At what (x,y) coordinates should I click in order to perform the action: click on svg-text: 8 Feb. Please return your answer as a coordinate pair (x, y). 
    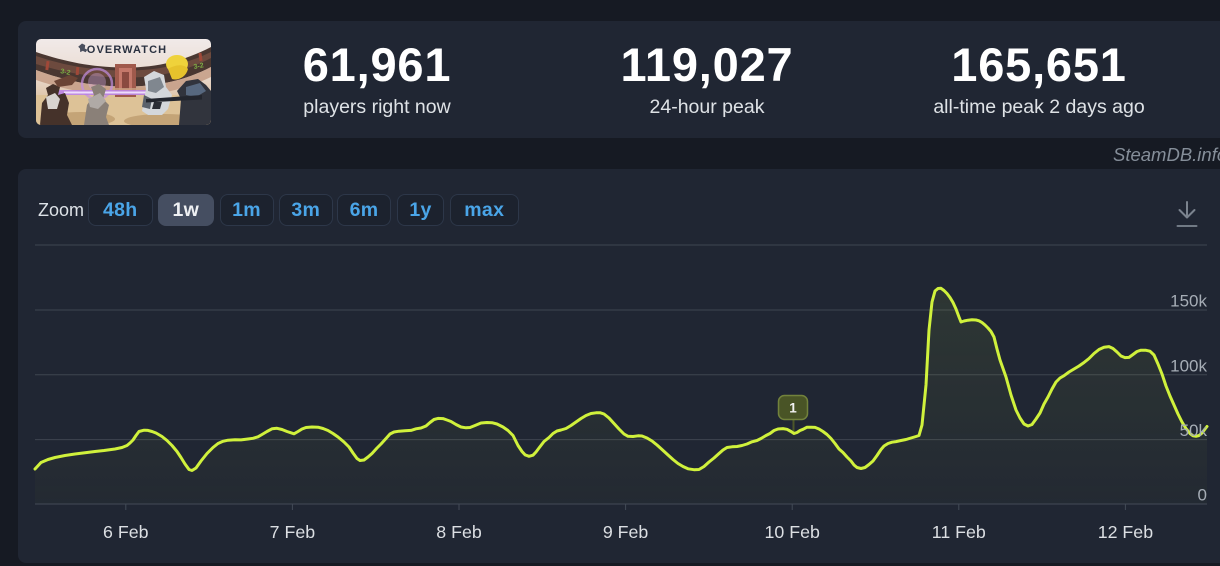
    Looking at the image, I should click on (459, 532).